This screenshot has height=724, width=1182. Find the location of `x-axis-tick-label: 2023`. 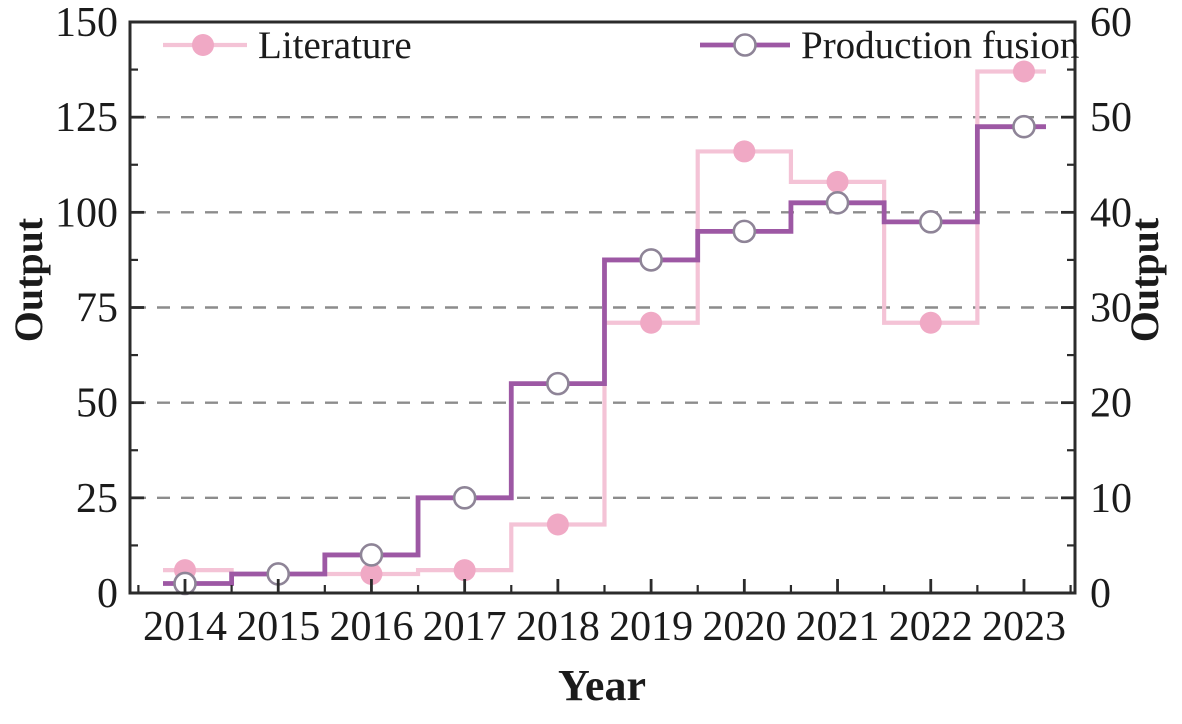

x-axis-tick-label: 2023 is located at coordinates (1024, 627).